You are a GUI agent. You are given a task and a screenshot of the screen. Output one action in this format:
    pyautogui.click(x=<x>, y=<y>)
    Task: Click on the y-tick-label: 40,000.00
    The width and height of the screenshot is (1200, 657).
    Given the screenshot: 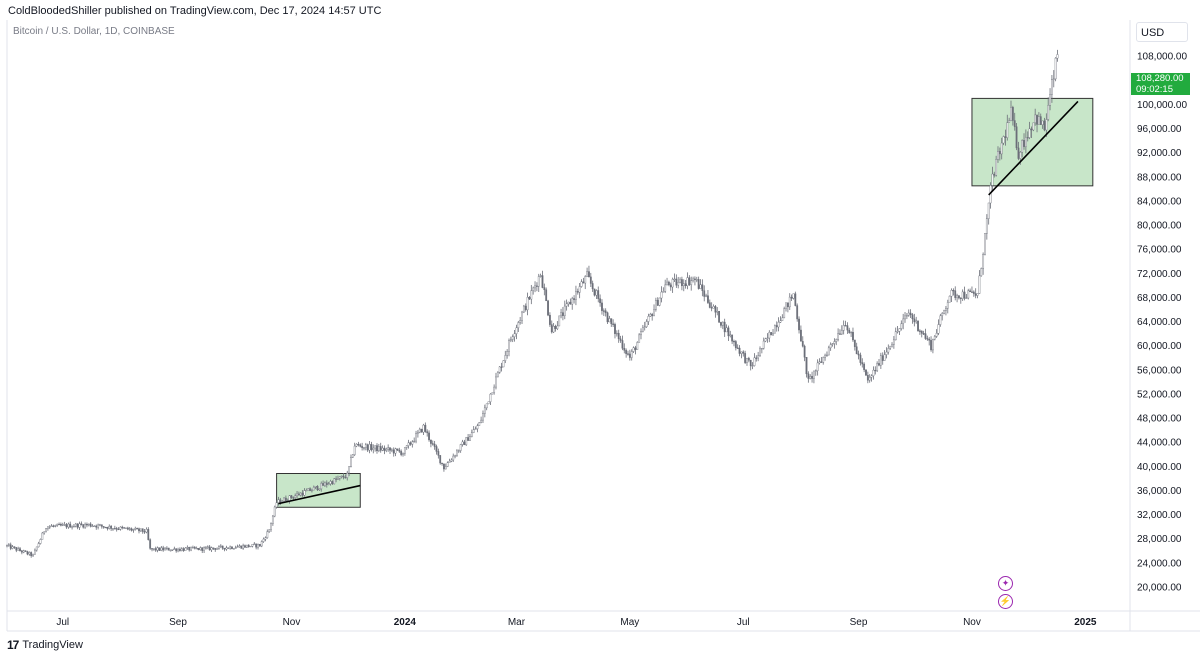 What is the action you would take?
    pyautogui.click(x=1159, y=467)
    